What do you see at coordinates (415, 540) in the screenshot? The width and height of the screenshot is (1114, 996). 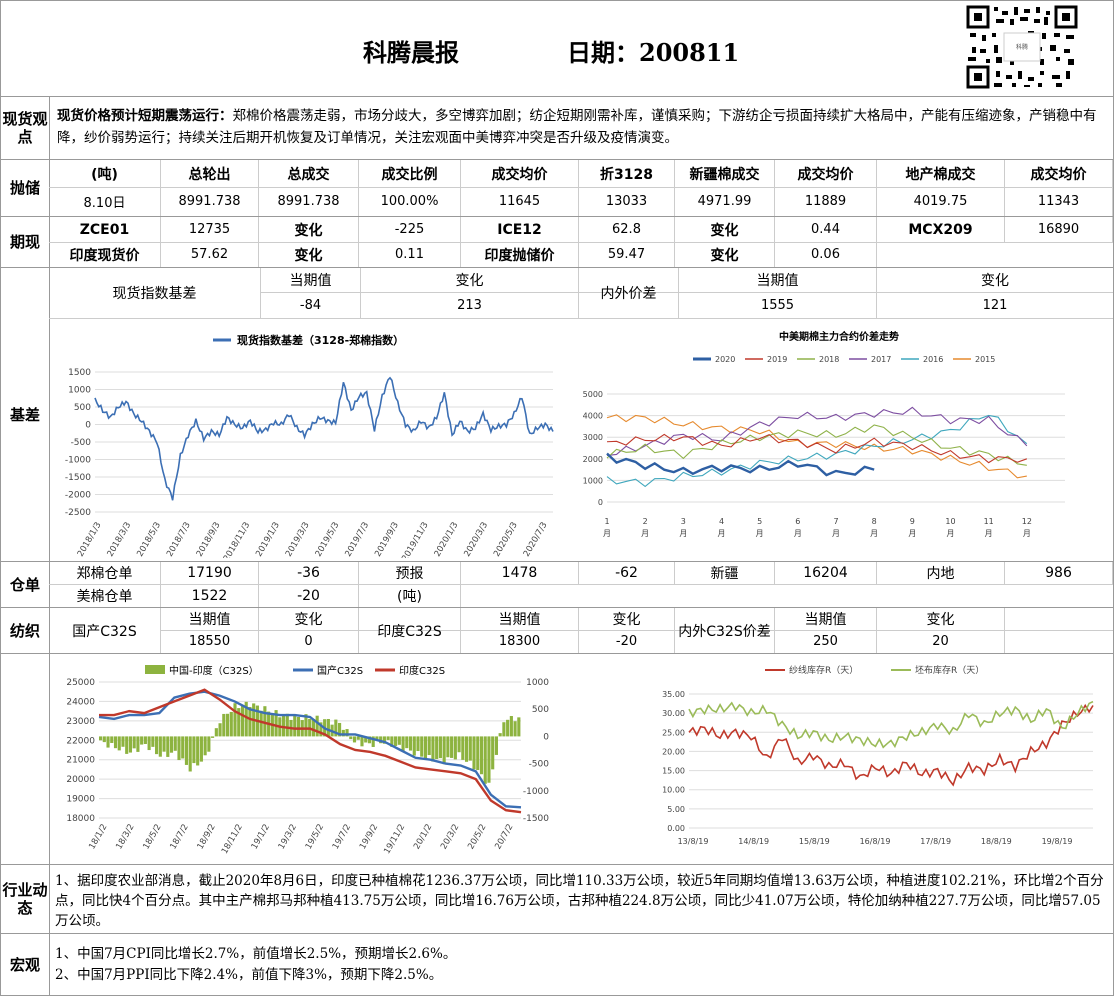 I see `basis-x-tick: 2019/11/3` at bounding box center [415, 540].